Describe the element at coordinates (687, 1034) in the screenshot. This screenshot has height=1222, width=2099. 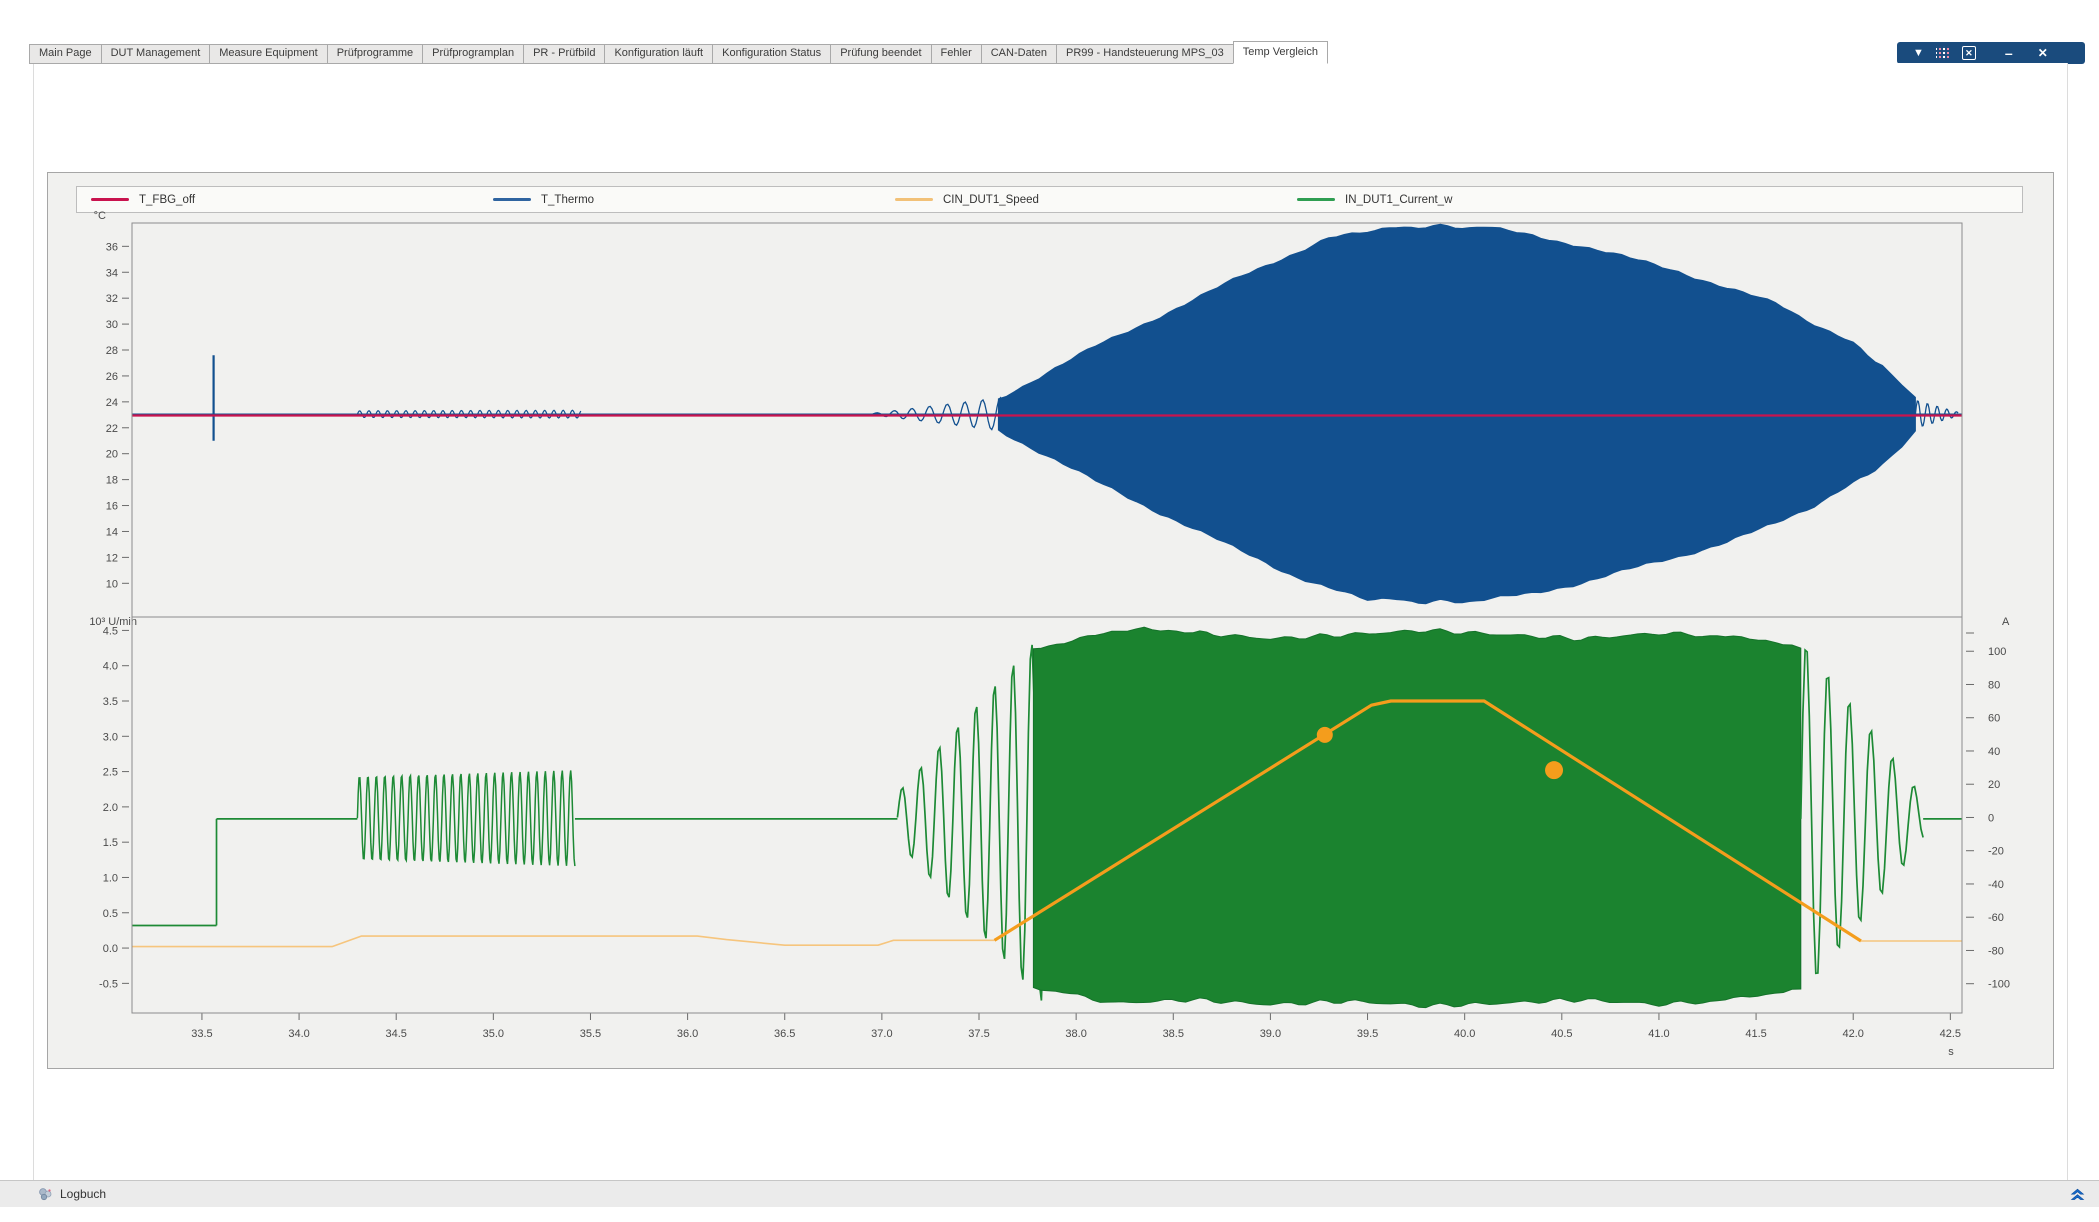
I see `svg-text: 36.0` at that location.